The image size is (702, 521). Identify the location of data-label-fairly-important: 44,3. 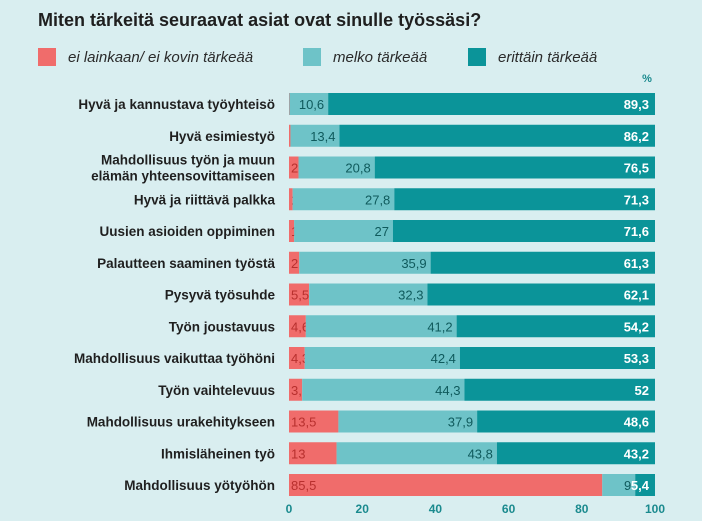
(447, 390).